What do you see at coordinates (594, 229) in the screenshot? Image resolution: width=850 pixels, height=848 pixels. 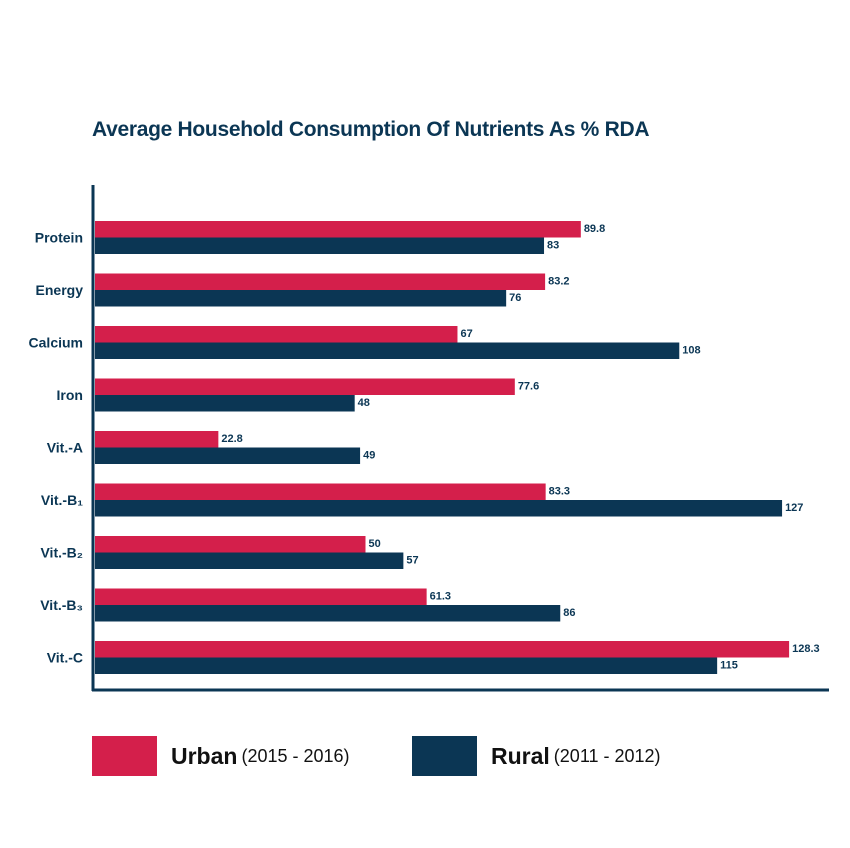 I see `data-label: 89.8` at bounding box center [594, 229].